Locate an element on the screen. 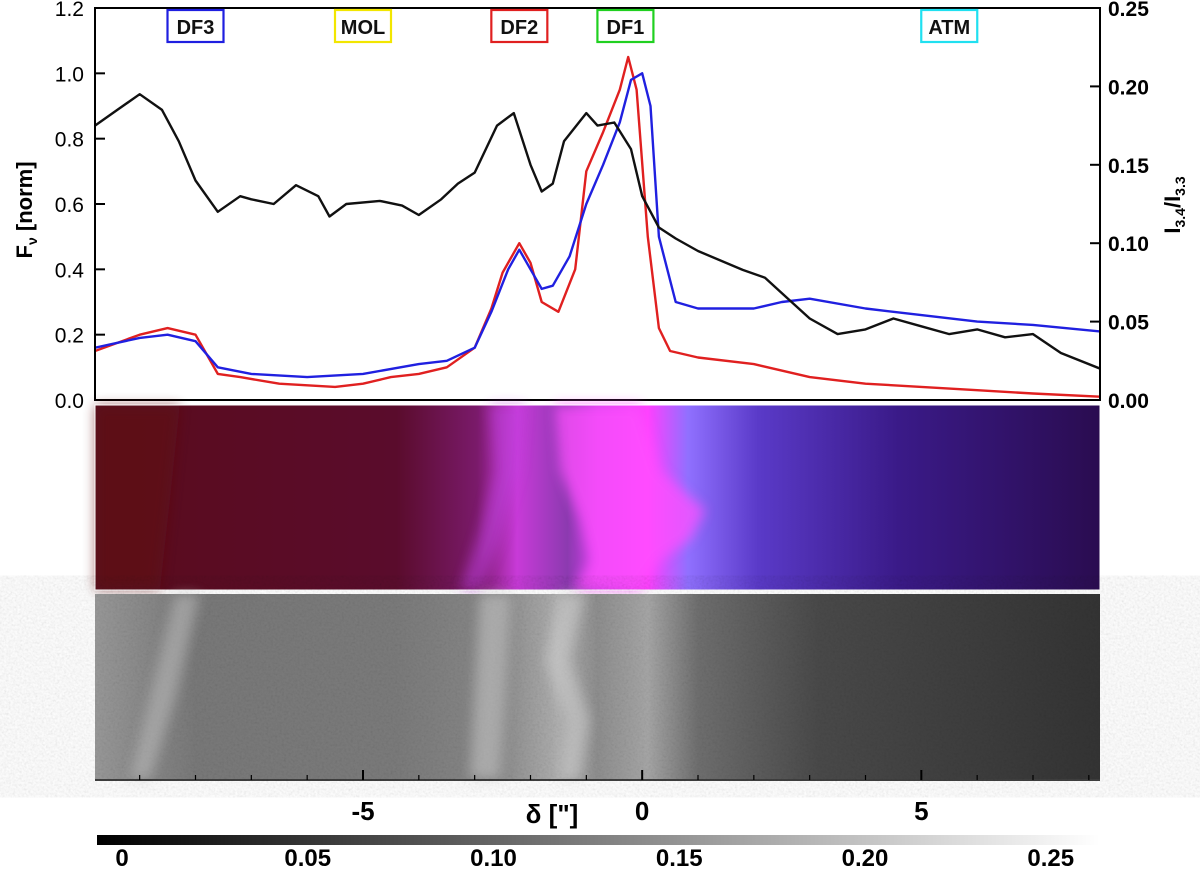 Image resolution: width=1200 pixels, height=869 pixels. left-tick-label: 1.2 is located at coordinates (69, 10).